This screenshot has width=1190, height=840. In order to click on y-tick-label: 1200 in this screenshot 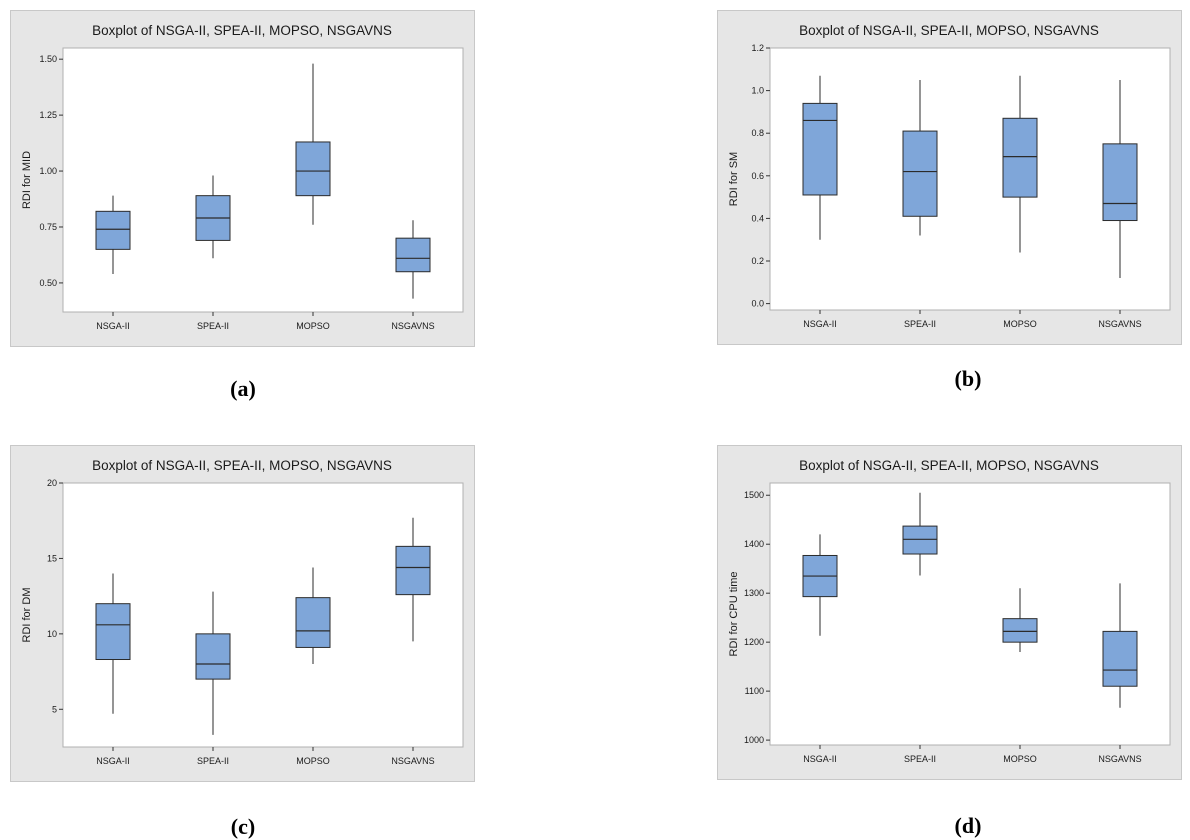, I will do `click(754, 642)`.